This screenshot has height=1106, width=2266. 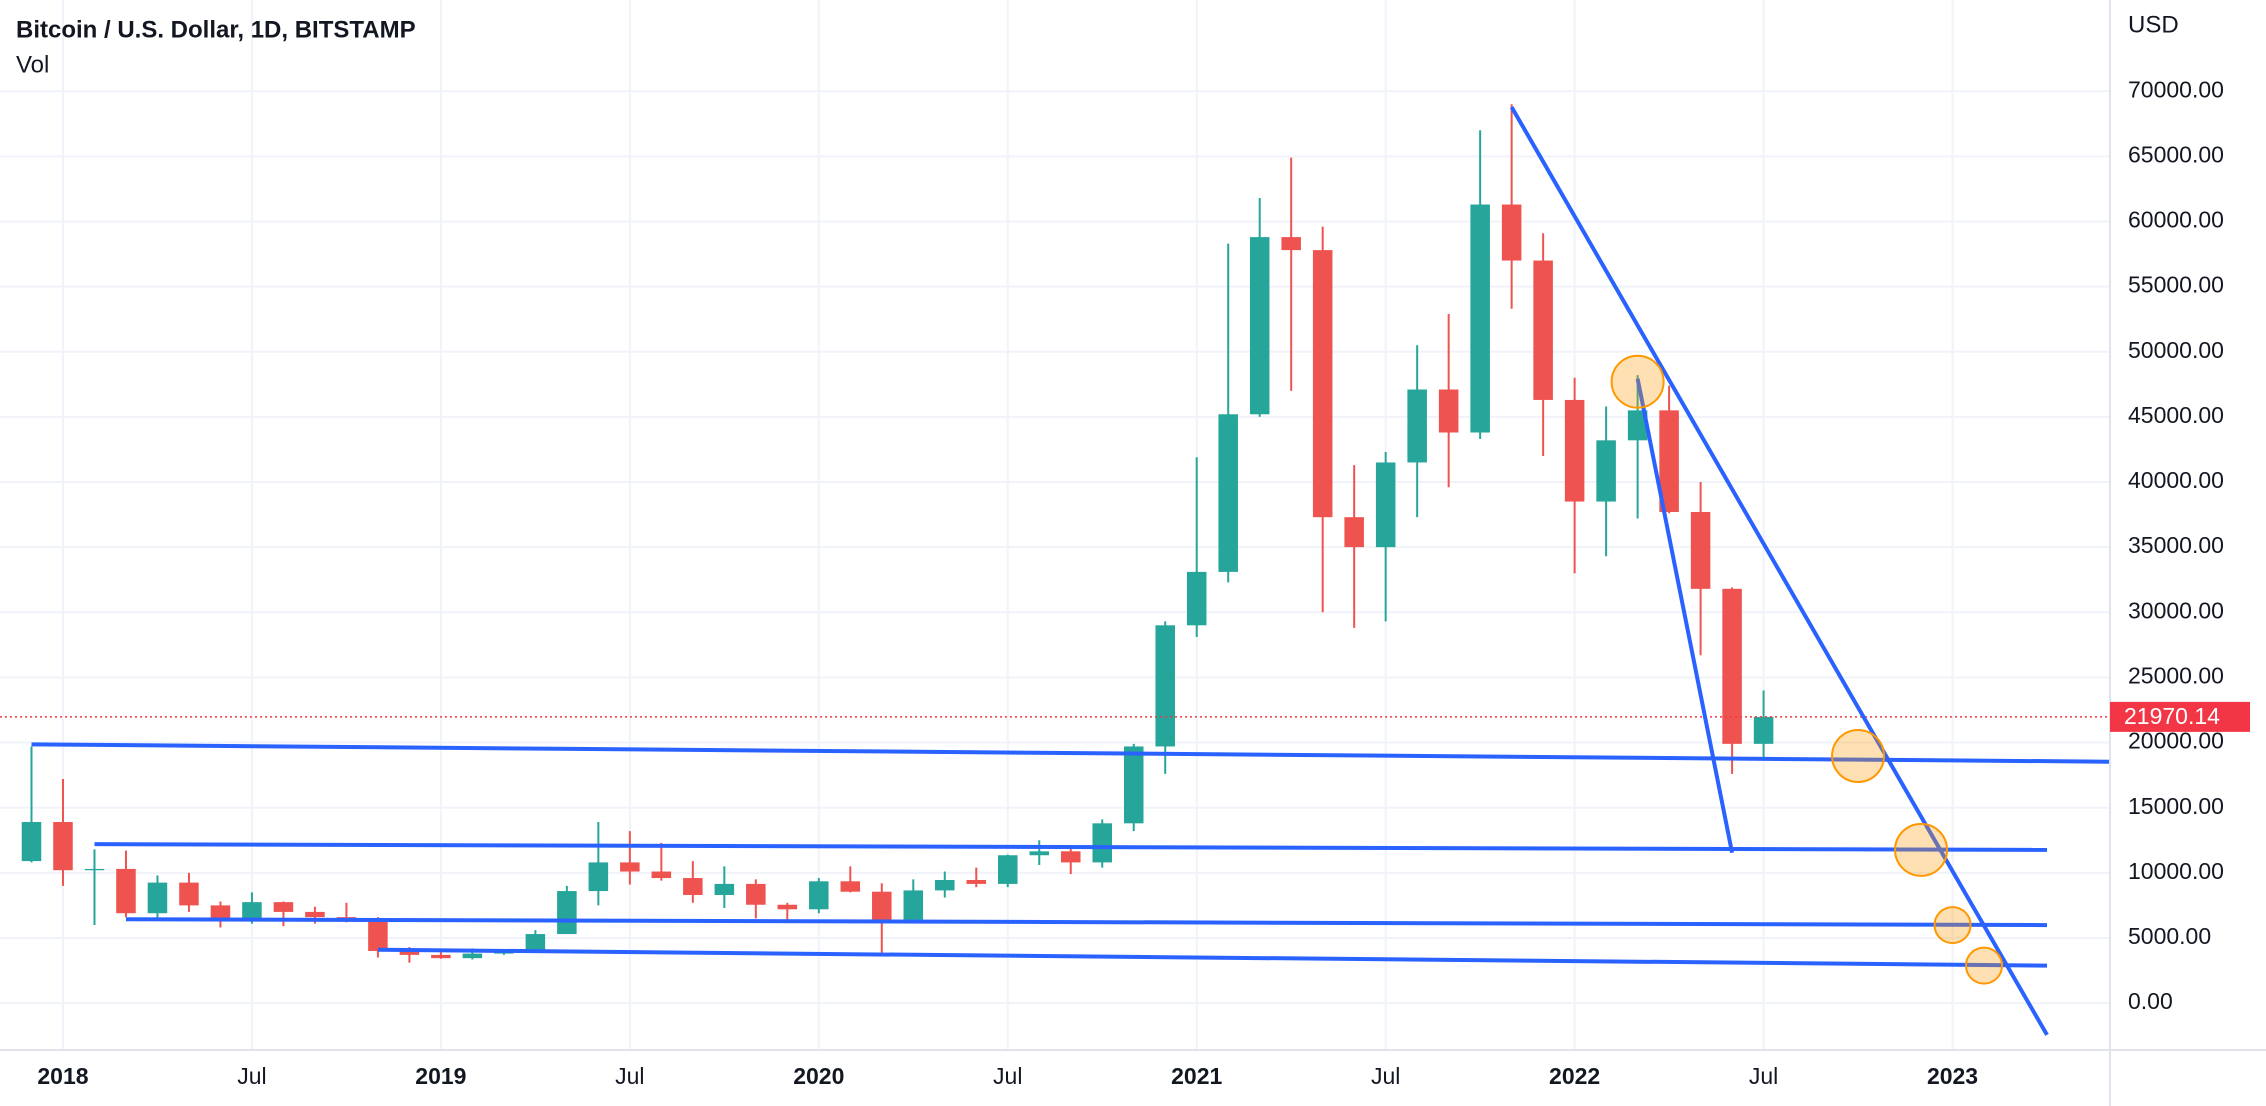 What do you see at coordinates (1952, 1076) in the screenshot?
I see `x-tick-label: 2023` at bounding box center [1952, 1076].